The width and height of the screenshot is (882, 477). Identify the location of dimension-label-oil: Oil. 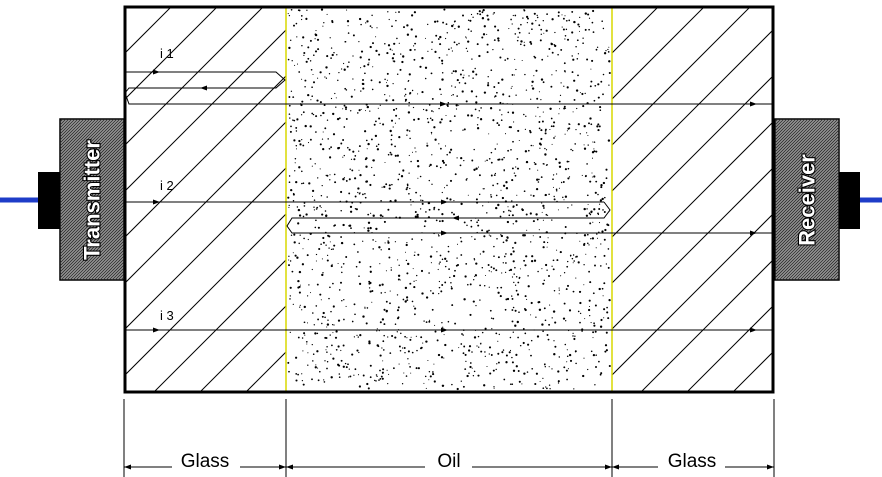
(448, 461).